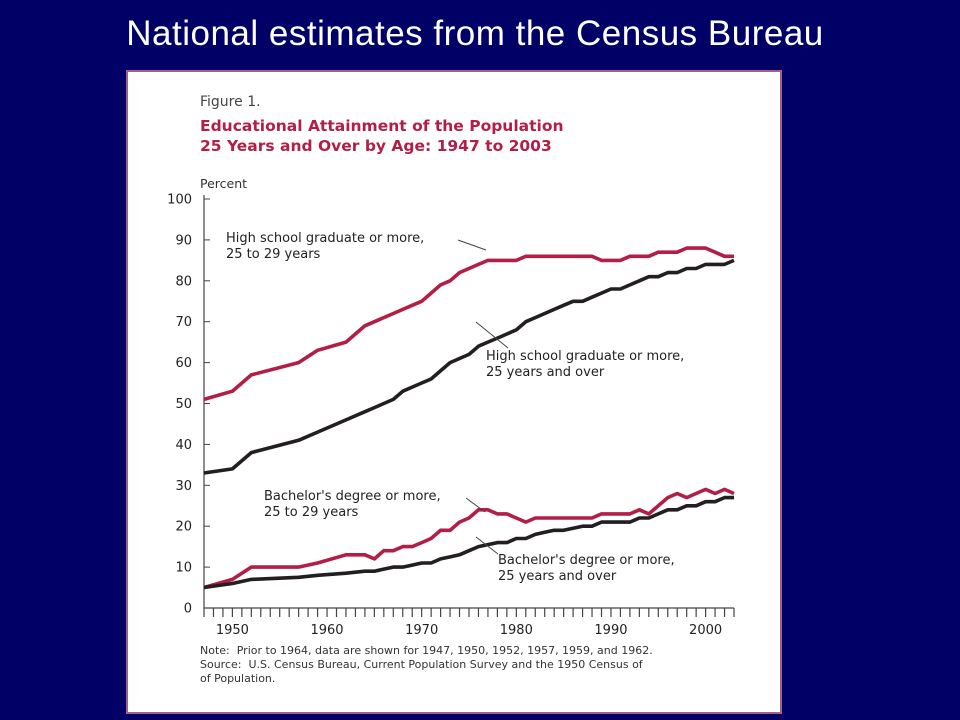 The image size is (960, 720). I want to click on figure-title-line1: Educational Attainment of the Population, so click(382, 126).